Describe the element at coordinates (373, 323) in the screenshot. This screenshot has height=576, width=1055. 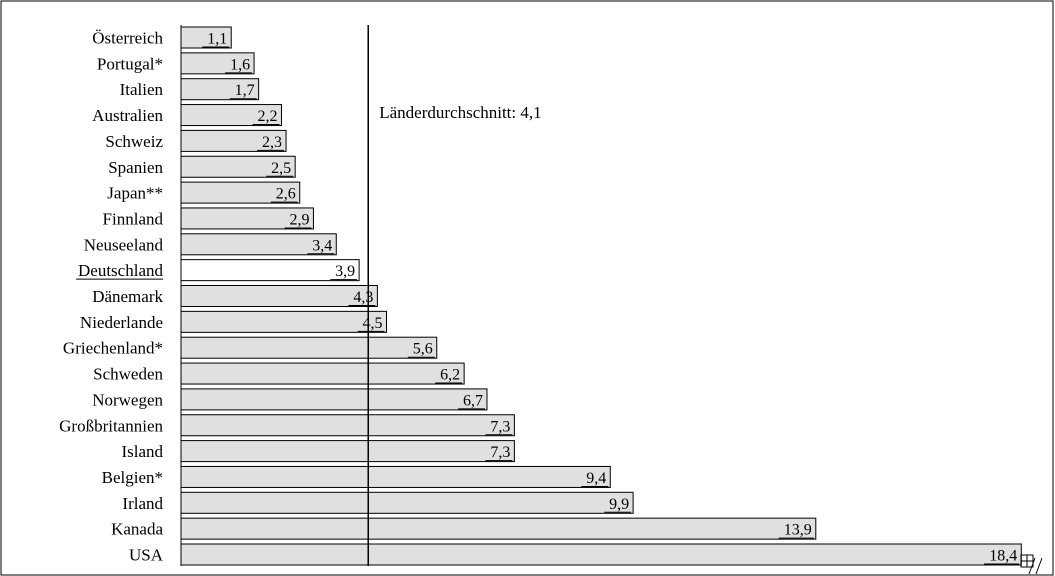
I see `value-label-11: 4,5` at that location.